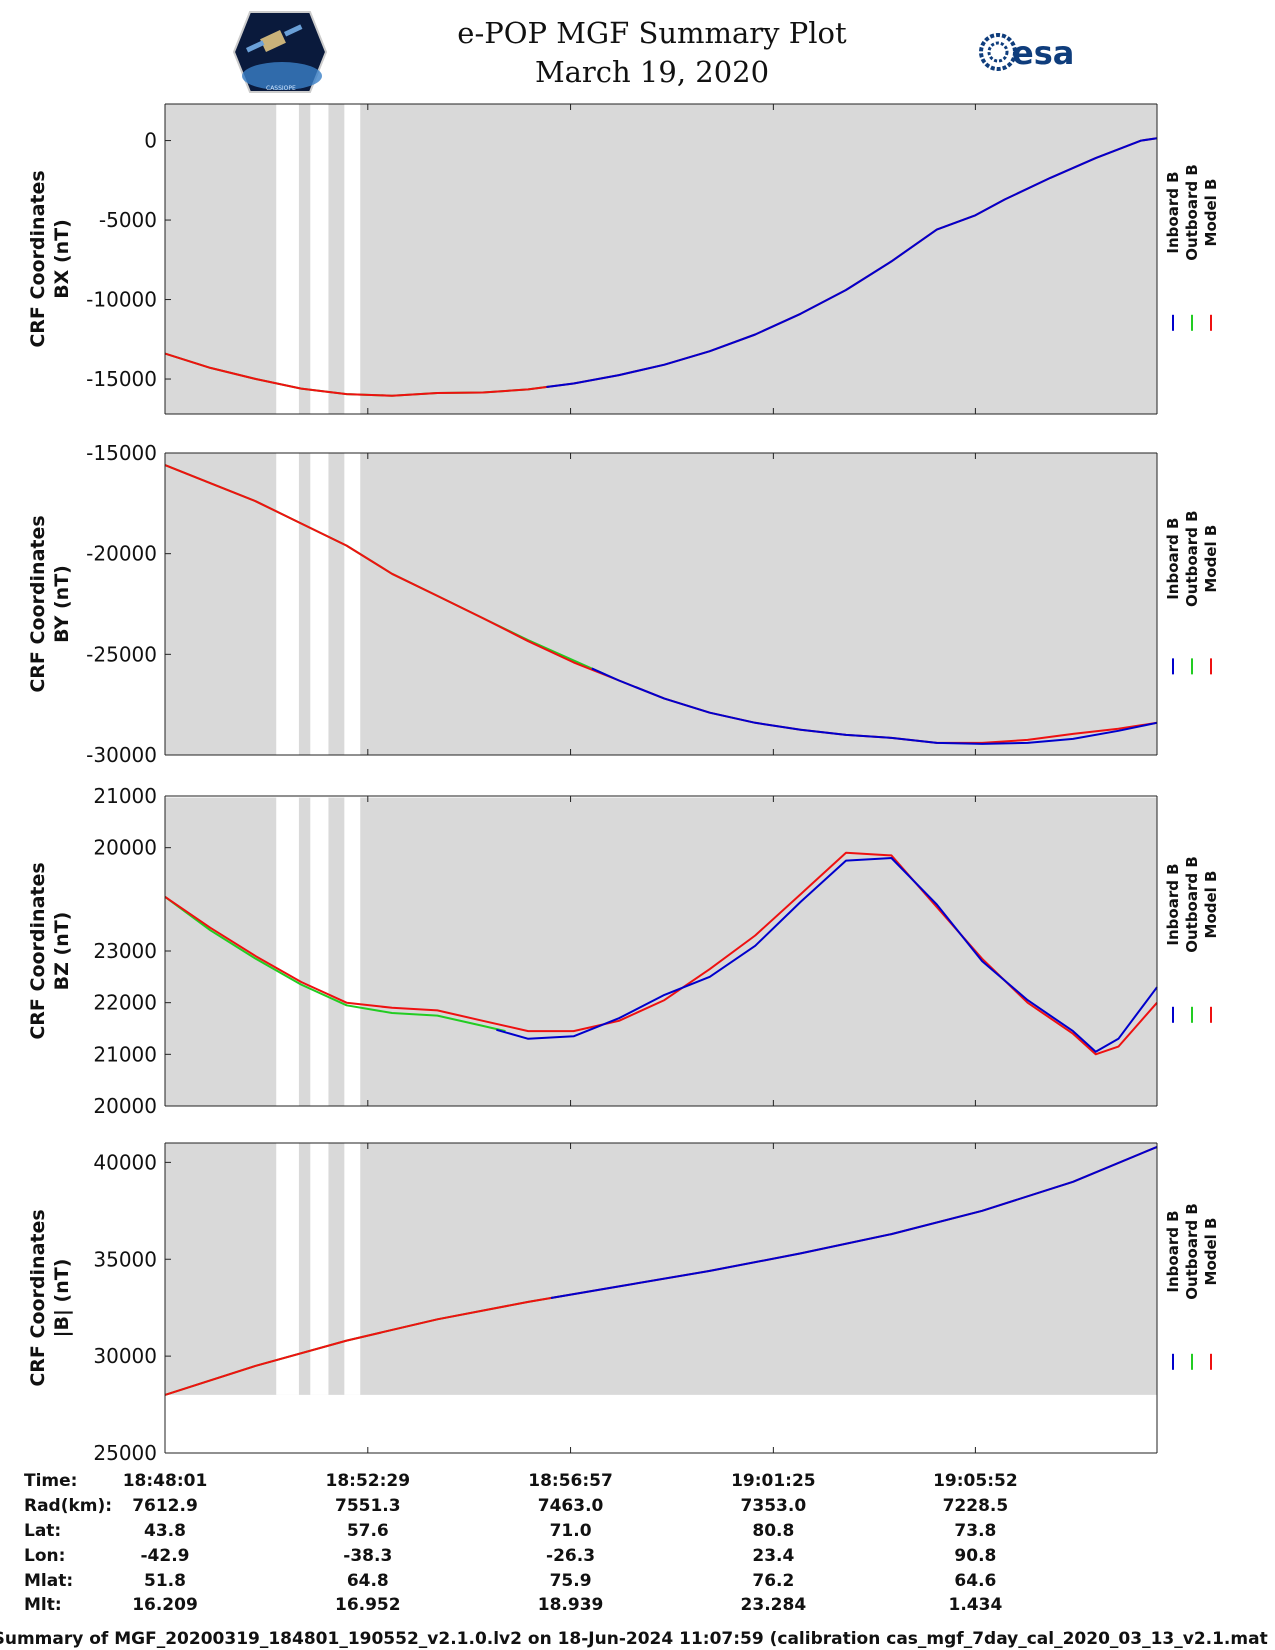  I want to click on cassiope-logo: CASSIOPE, so click(280, 52).